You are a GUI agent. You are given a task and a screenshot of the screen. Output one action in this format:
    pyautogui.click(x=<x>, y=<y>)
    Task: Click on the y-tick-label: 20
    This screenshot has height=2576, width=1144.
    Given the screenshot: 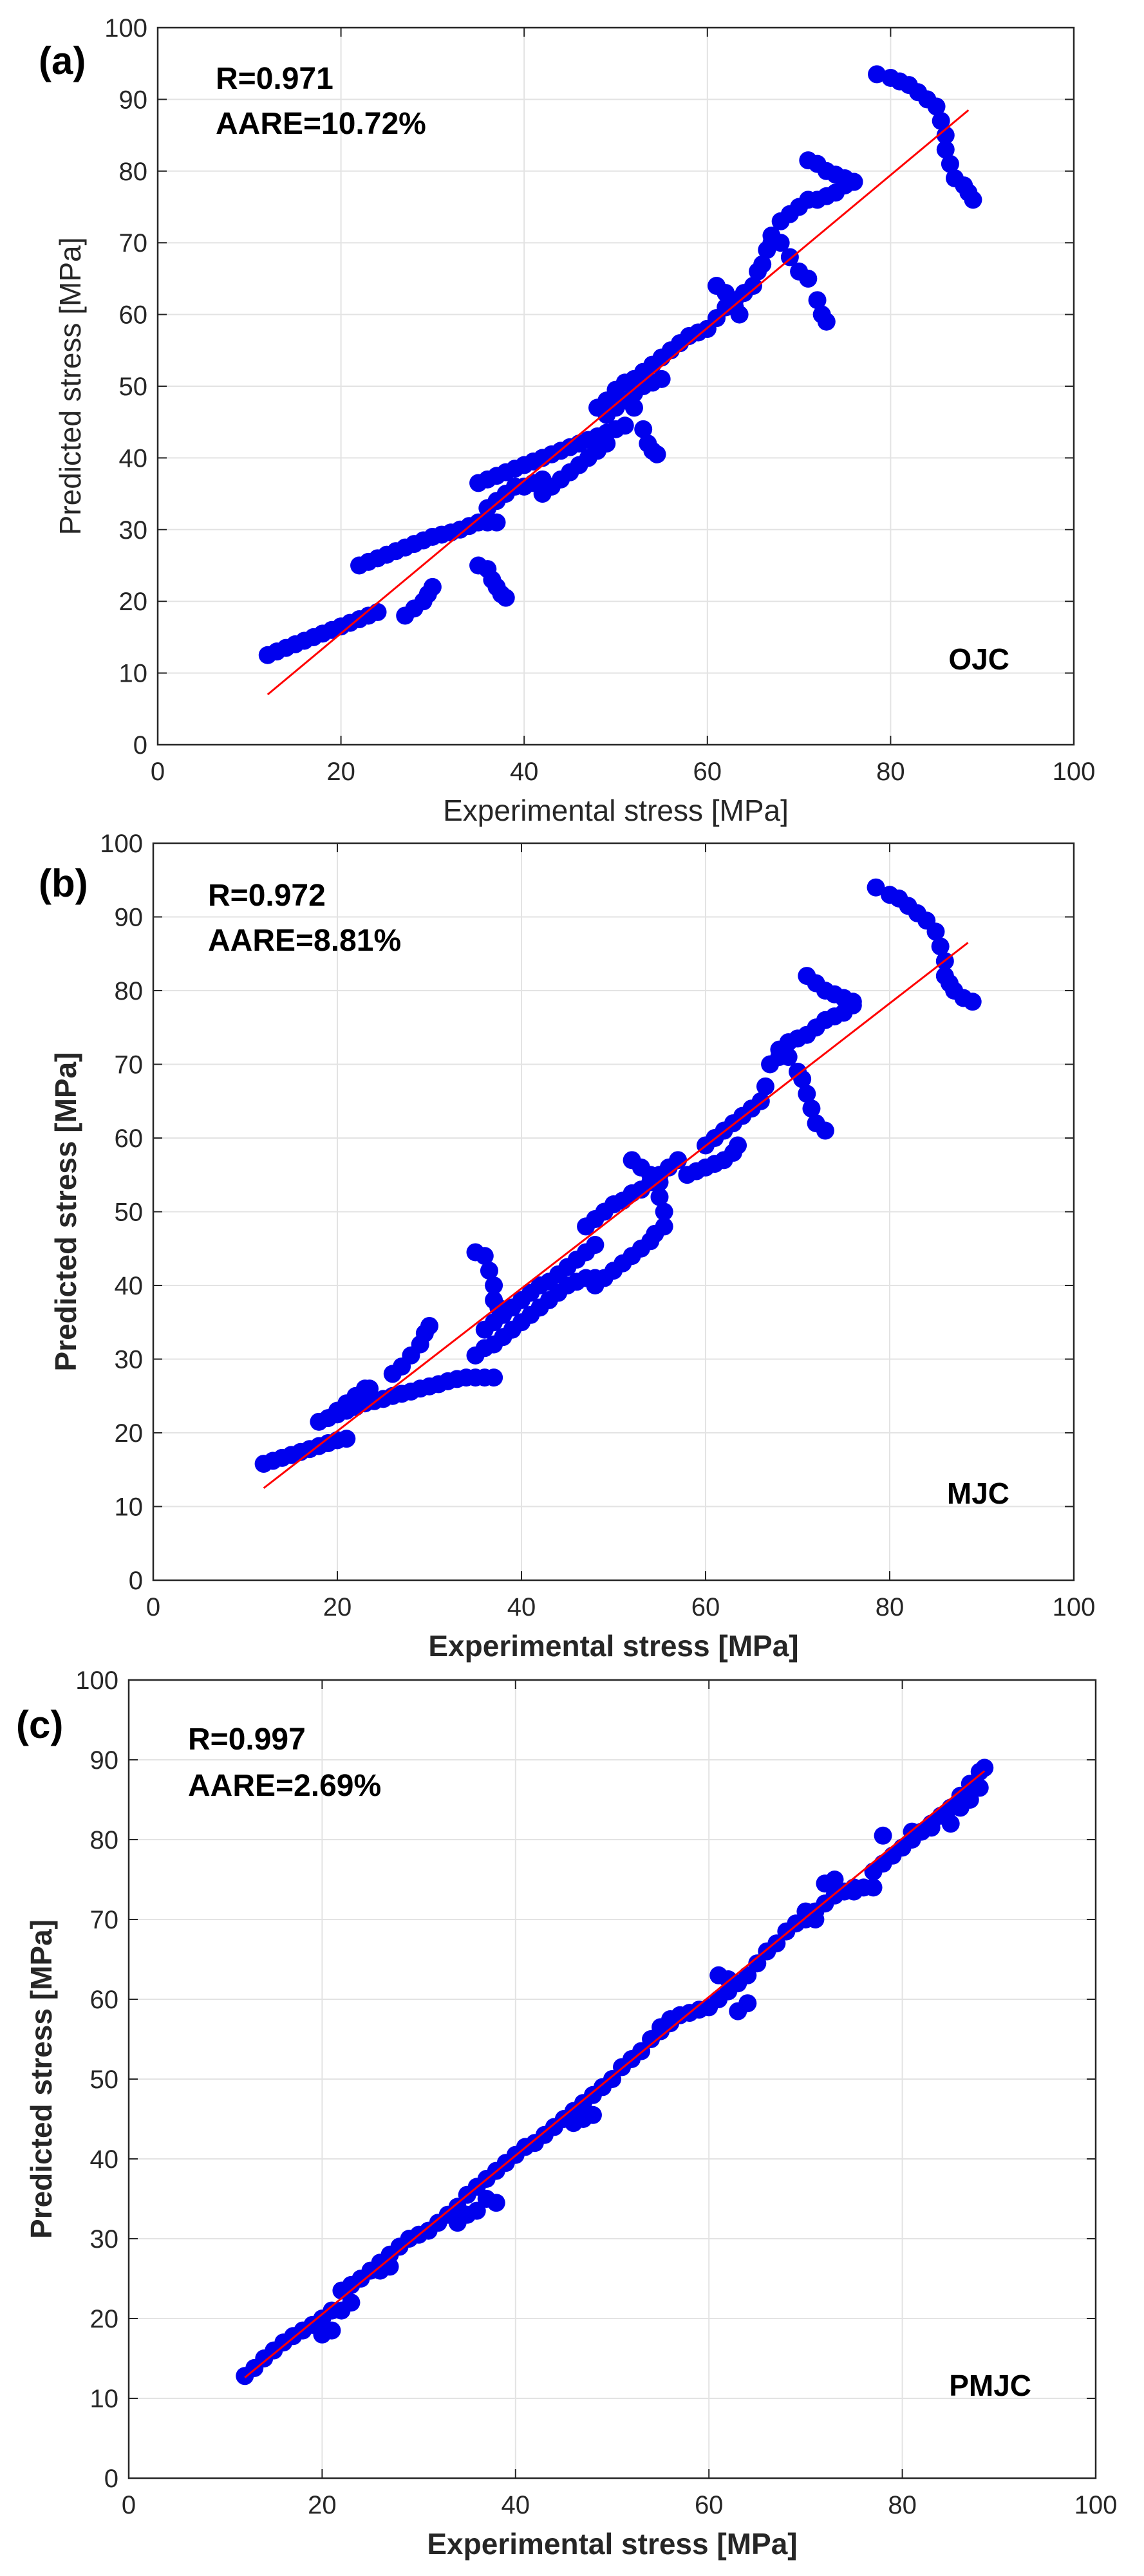 What is the action you would take?
    pyautogui.click(x=129, y=1434)
    